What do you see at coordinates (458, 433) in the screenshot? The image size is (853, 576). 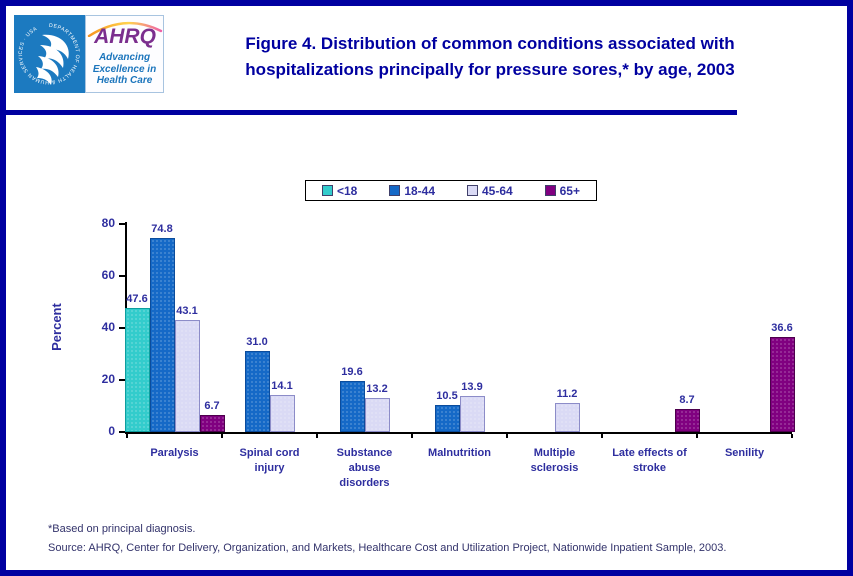 I see `x-axis-line` at bounding box center [458, 433].